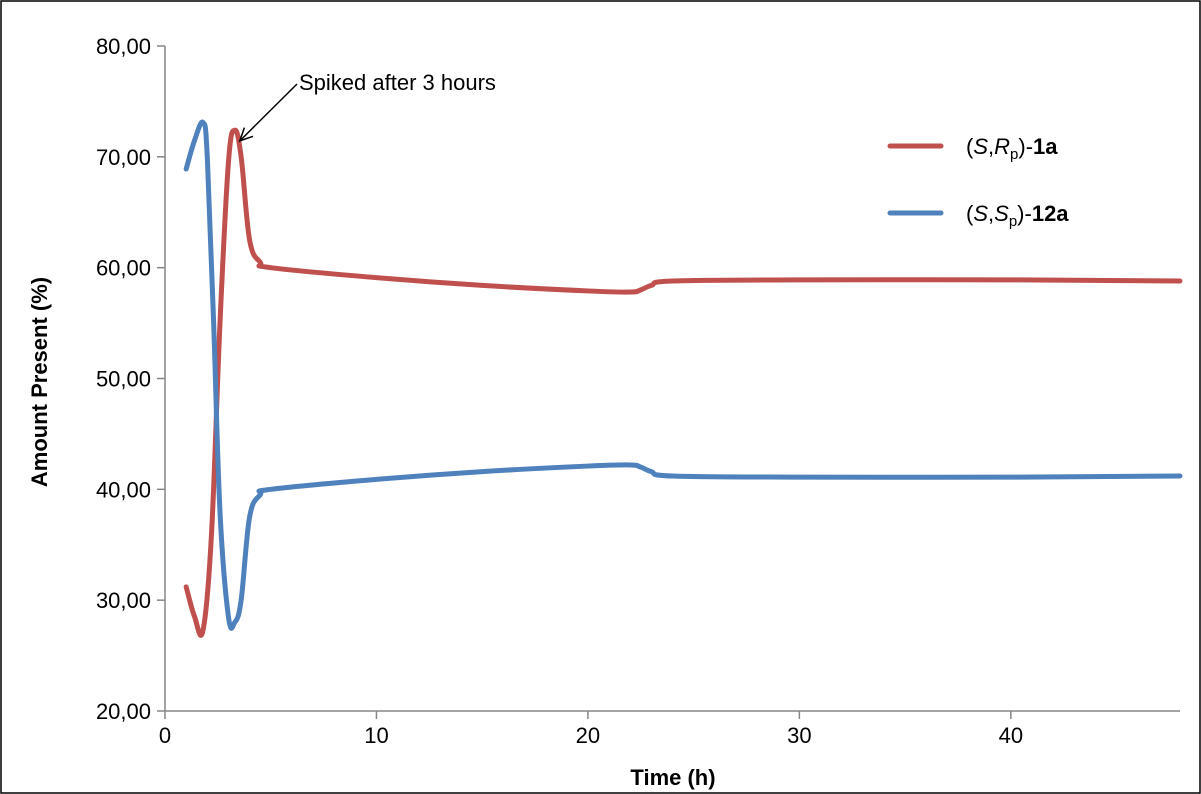  I want to click on y-tick-label: 50,00, so click(123, 379).